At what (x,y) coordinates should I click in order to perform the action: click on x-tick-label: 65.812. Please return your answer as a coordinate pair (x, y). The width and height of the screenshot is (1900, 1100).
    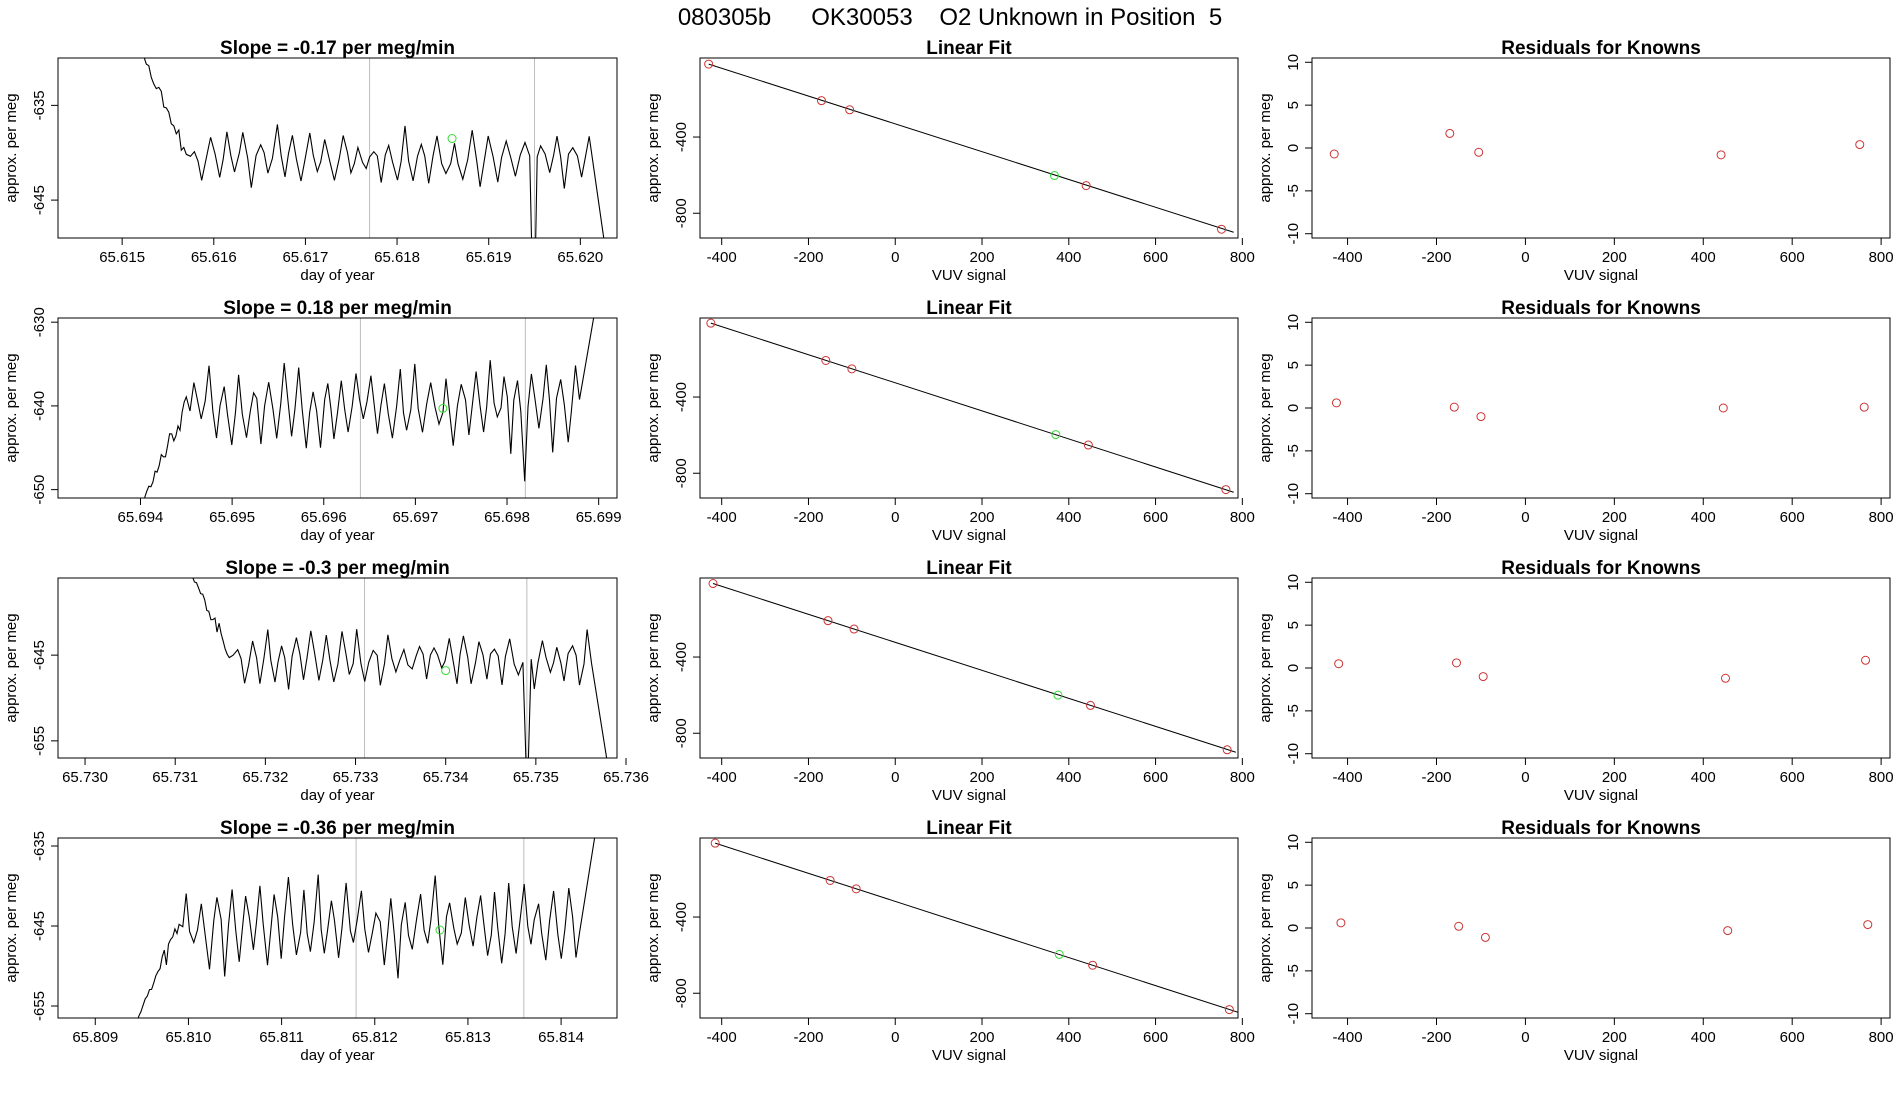
    Looking at the image, I should click on (375, 1037).